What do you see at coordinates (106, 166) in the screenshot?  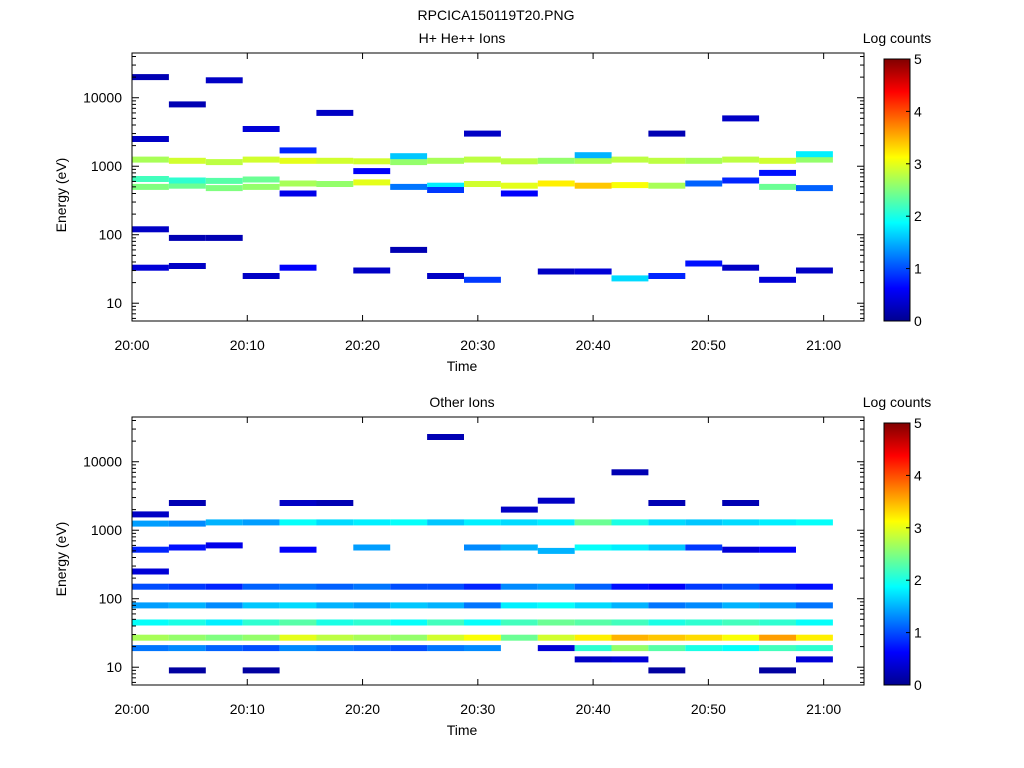 I see `p0-y-tick-label-2: 1000` at bounding box center [106, 166].